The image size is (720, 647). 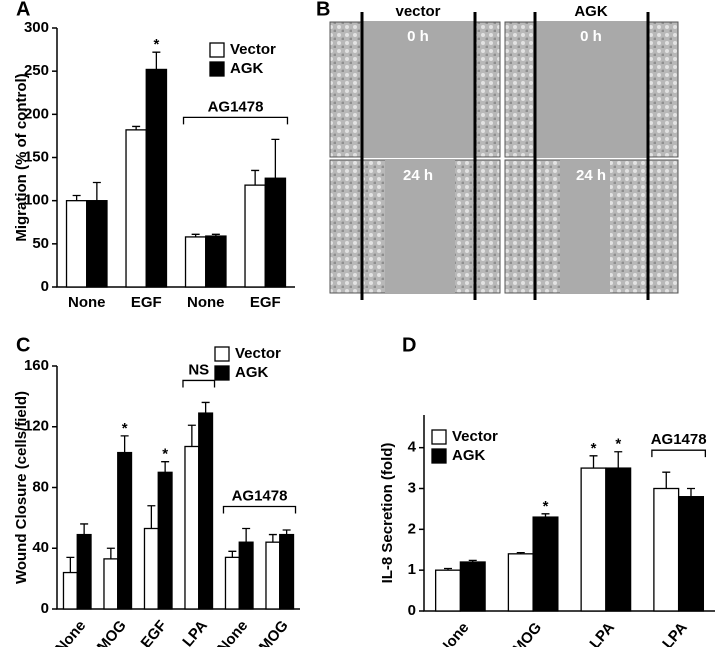 I want to click on column-label: AGK, so click(x=591, y=11).